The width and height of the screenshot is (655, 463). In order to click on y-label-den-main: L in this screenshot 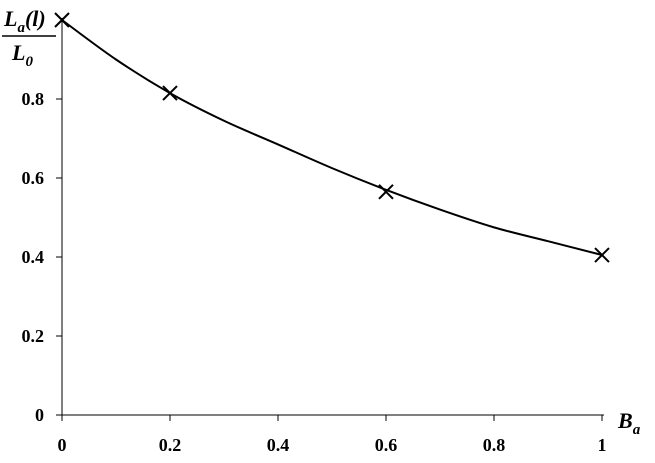, I will do `click(18, 52)`.